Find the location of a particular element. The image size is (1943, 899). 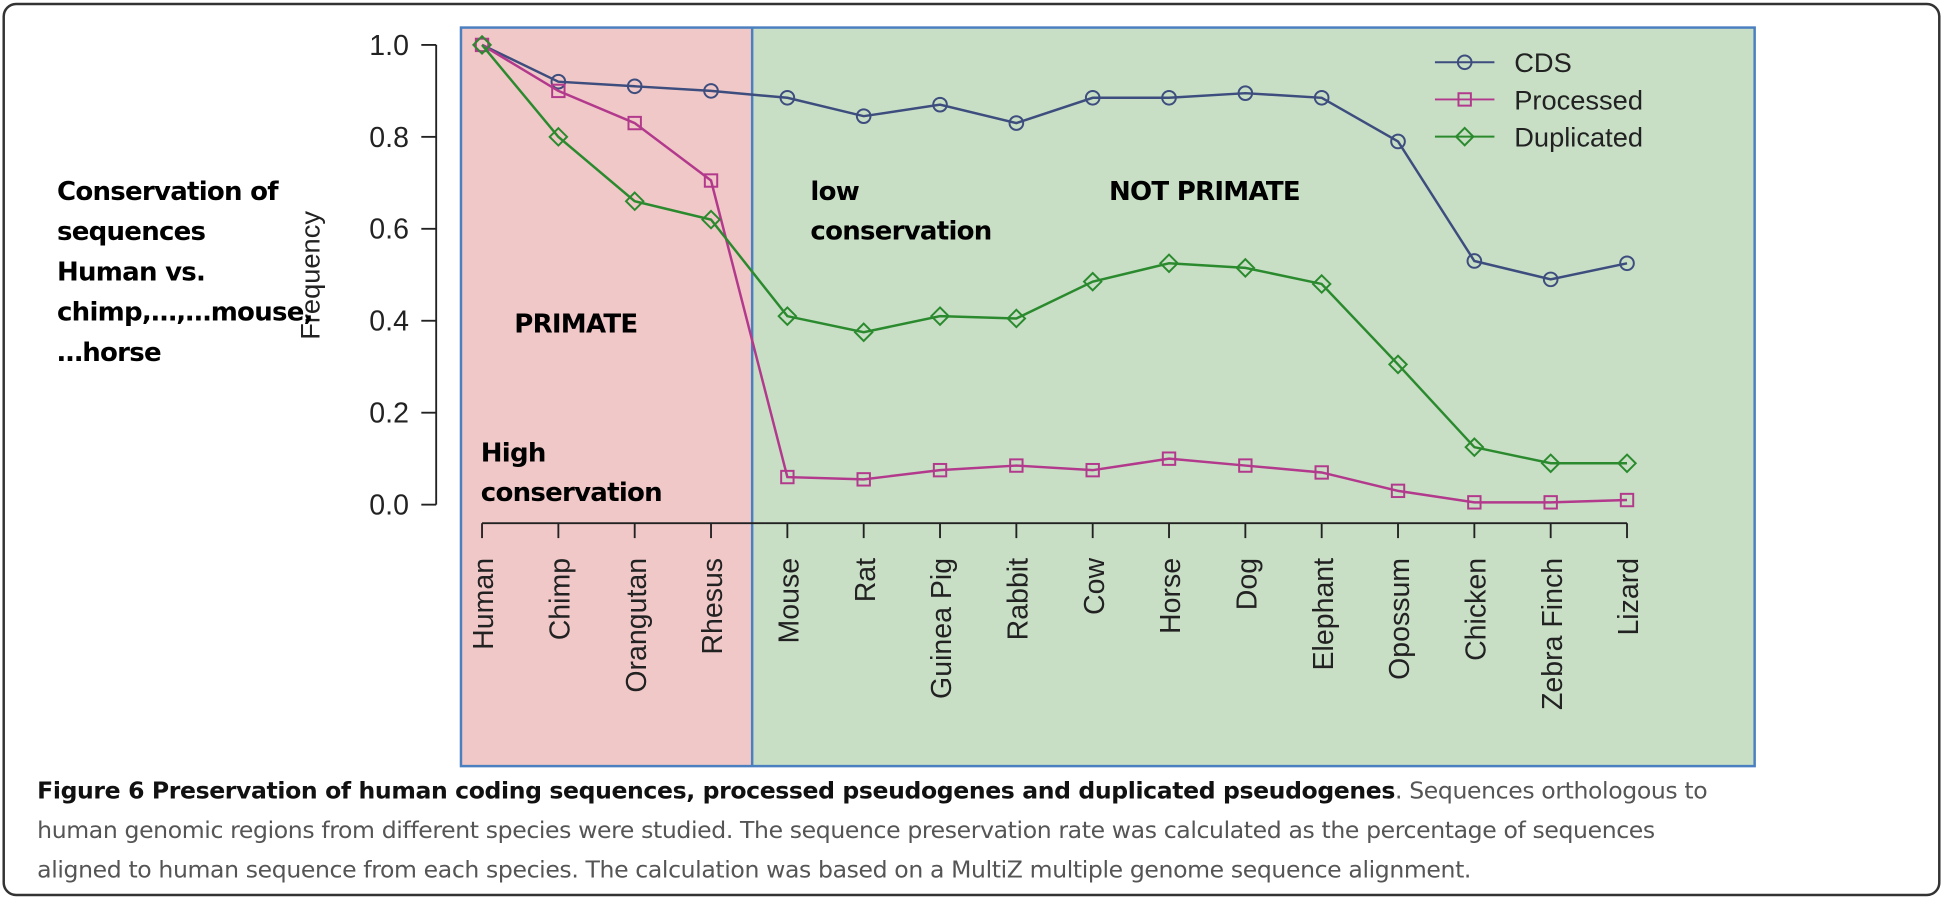

high-label: conservation is located at coordinates (571, 493).